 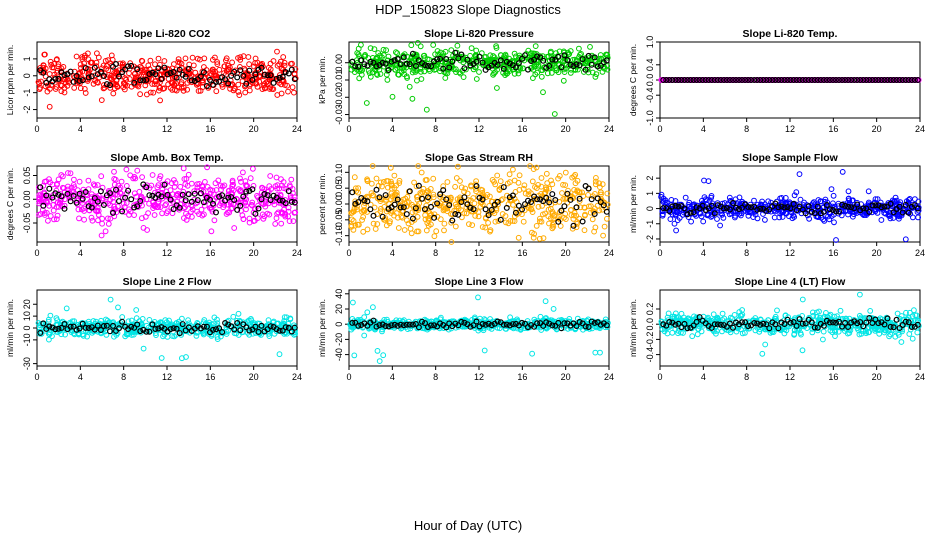 I want to click on y-tick-label: -1, so click(x=27, y=93).